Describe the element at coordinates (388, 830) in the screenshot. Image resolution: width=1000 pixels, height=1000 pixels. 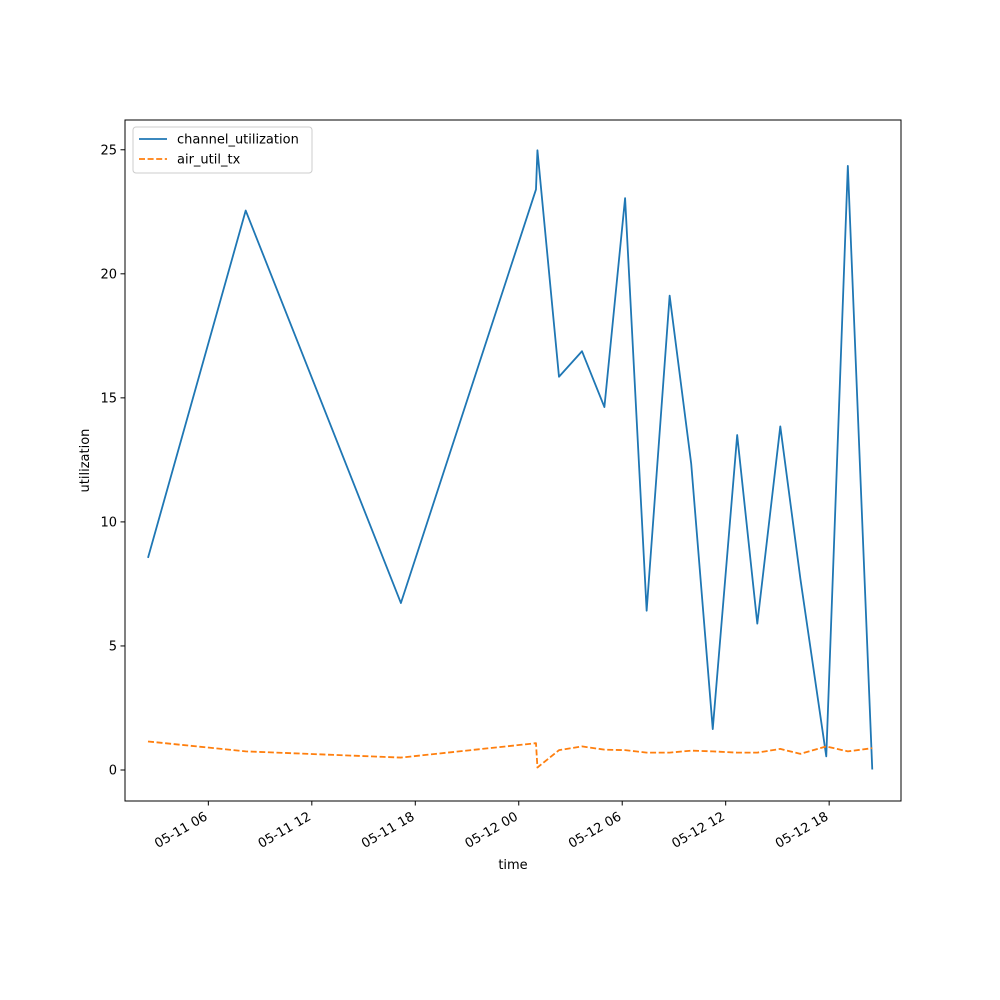
I see `x-tick-label: 05-11 18` at that location.